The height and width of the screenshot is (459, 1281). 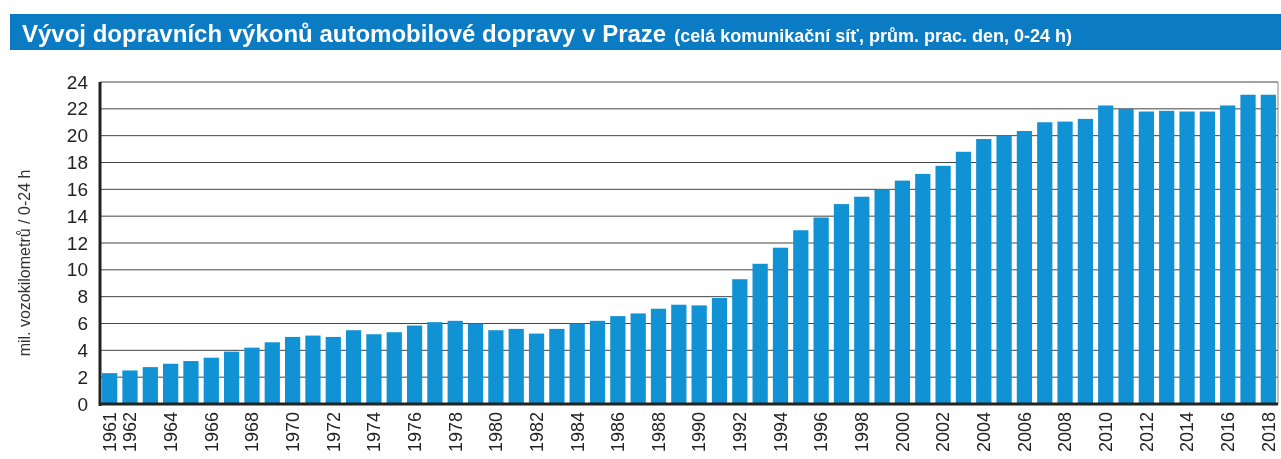 I want to click on y-tick-label: 24, so click(x=77, y=82).